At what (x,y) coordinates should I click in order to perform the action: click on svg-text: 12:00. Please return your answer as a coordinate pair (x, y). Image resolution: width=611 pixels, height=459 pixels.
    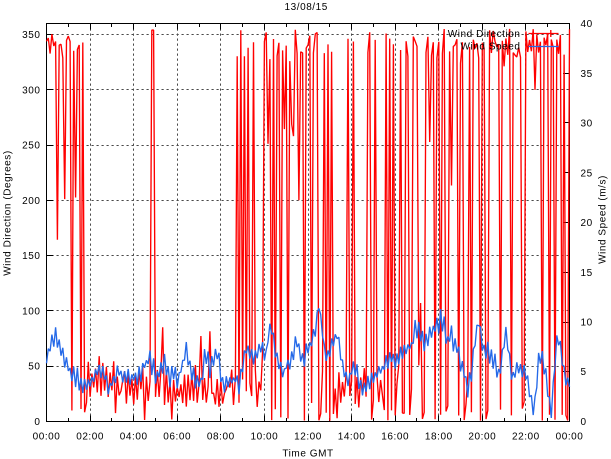
    Looking at the image, I should click on (308, 437).